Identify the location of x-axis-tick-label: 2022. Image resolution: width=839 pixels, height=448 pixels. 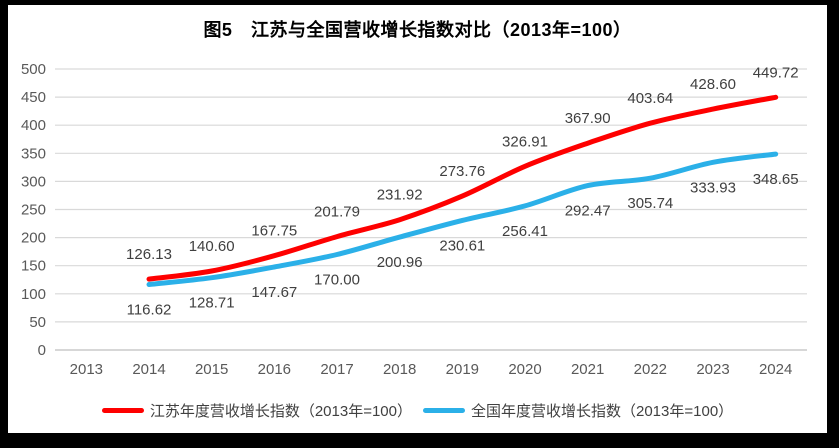
(650, 369).